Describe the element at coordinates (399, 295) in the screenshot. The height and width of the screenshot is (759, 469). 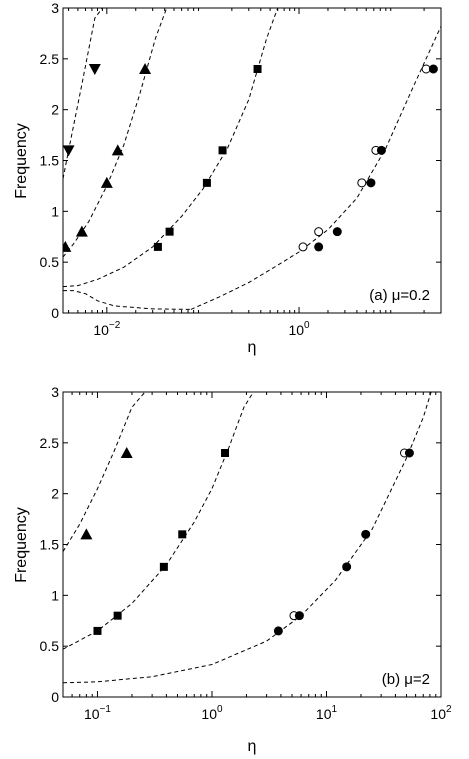
I see `panel-label: (a) μ=0.2` at that location.